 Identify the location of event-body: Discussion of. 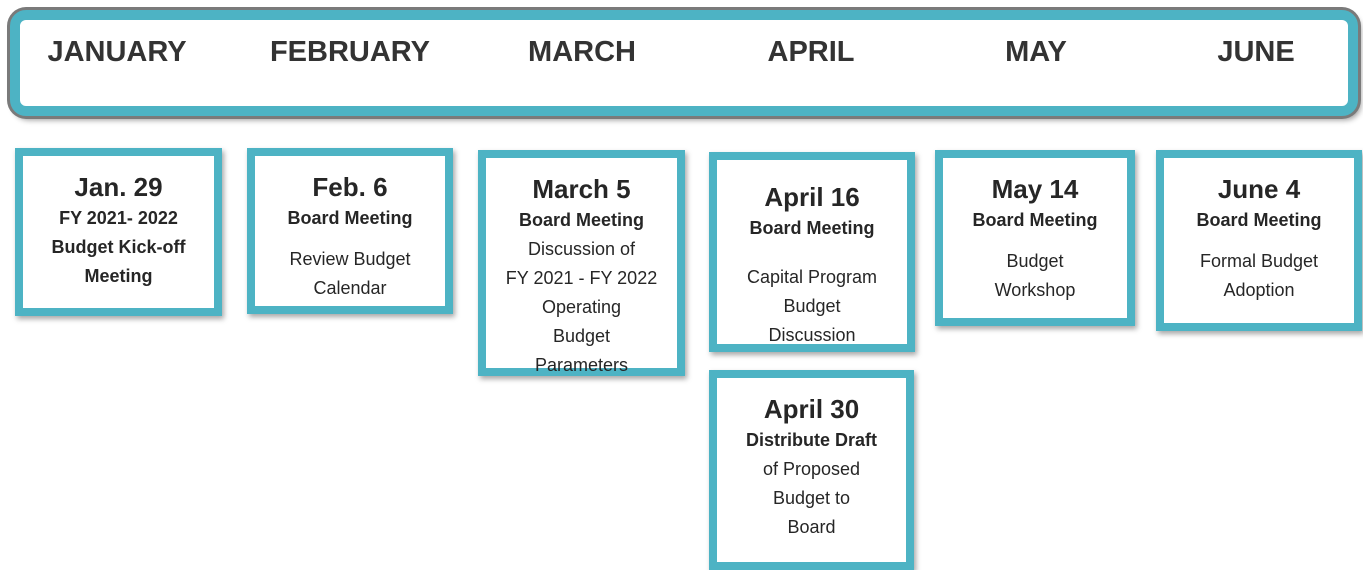
(581, 249).